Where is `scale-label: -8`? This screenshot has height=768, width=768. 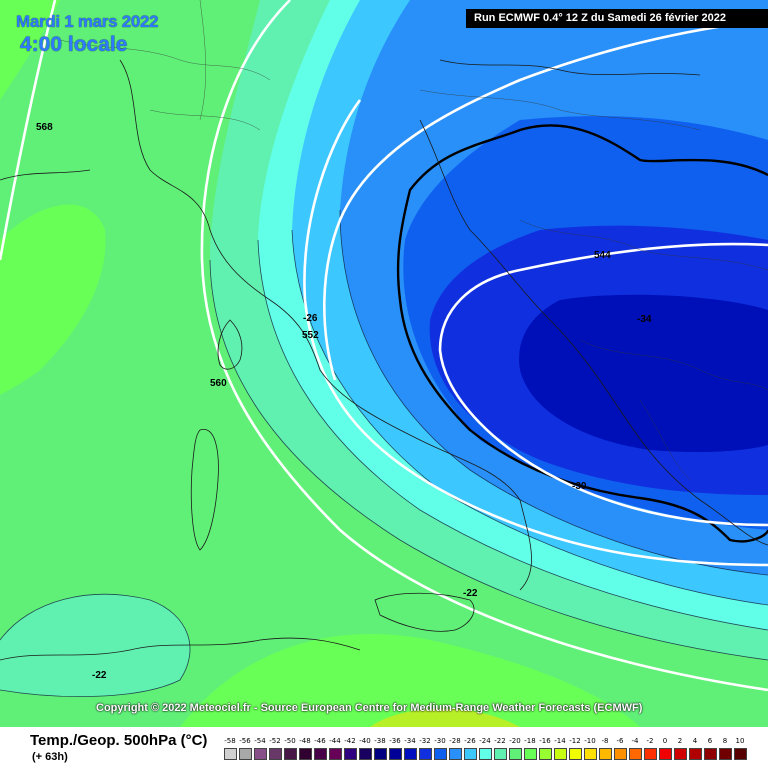
scale-label: -8 is located at coordinates (605, 741).